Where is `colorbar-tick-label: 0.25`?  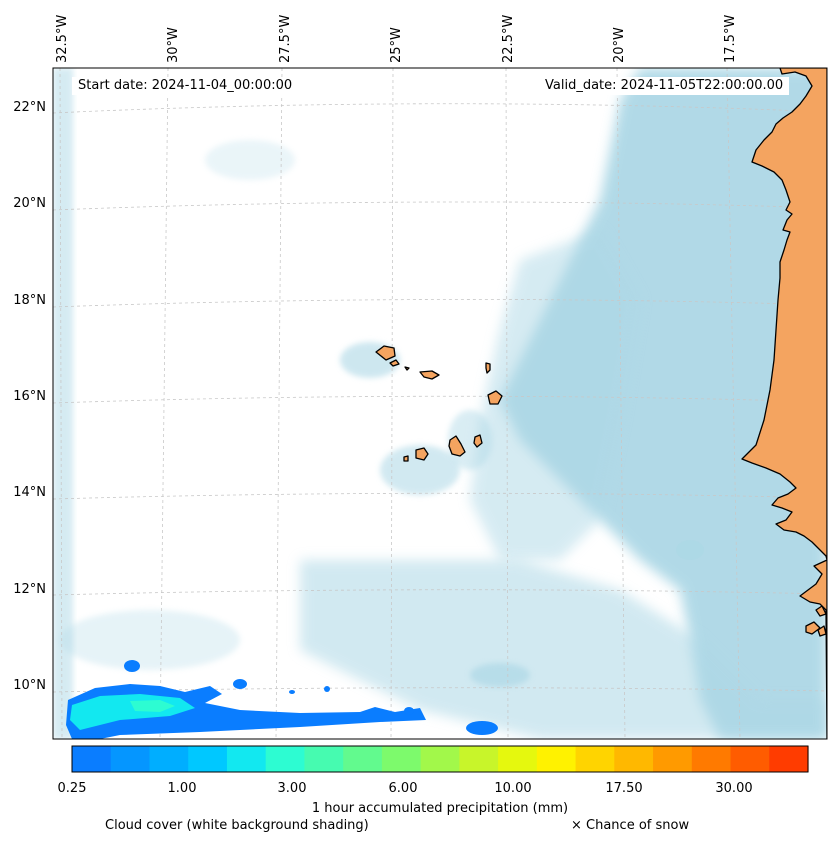 colorbar-tick-label: 0.25 is located at coordinates (72, 788).